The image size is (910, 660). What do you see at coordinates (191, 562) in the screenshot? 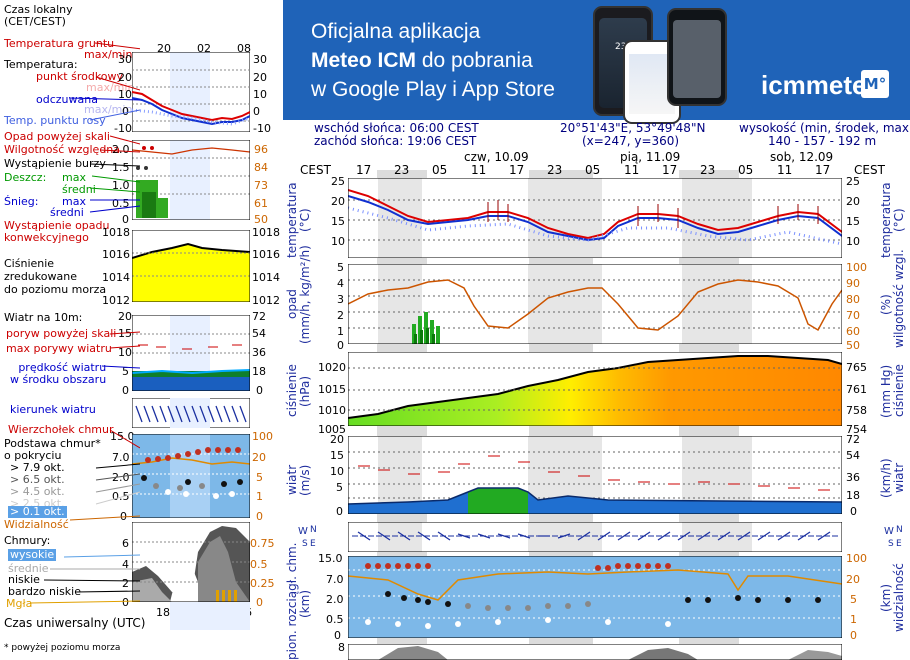
I see `legend-clouds-chart` at bounding box center [191, 562].